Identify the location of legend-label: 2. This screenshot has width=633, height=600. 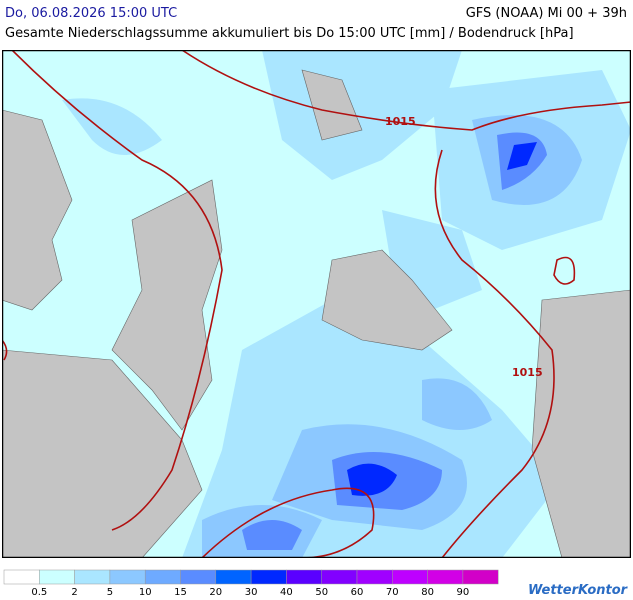
(74, 592).